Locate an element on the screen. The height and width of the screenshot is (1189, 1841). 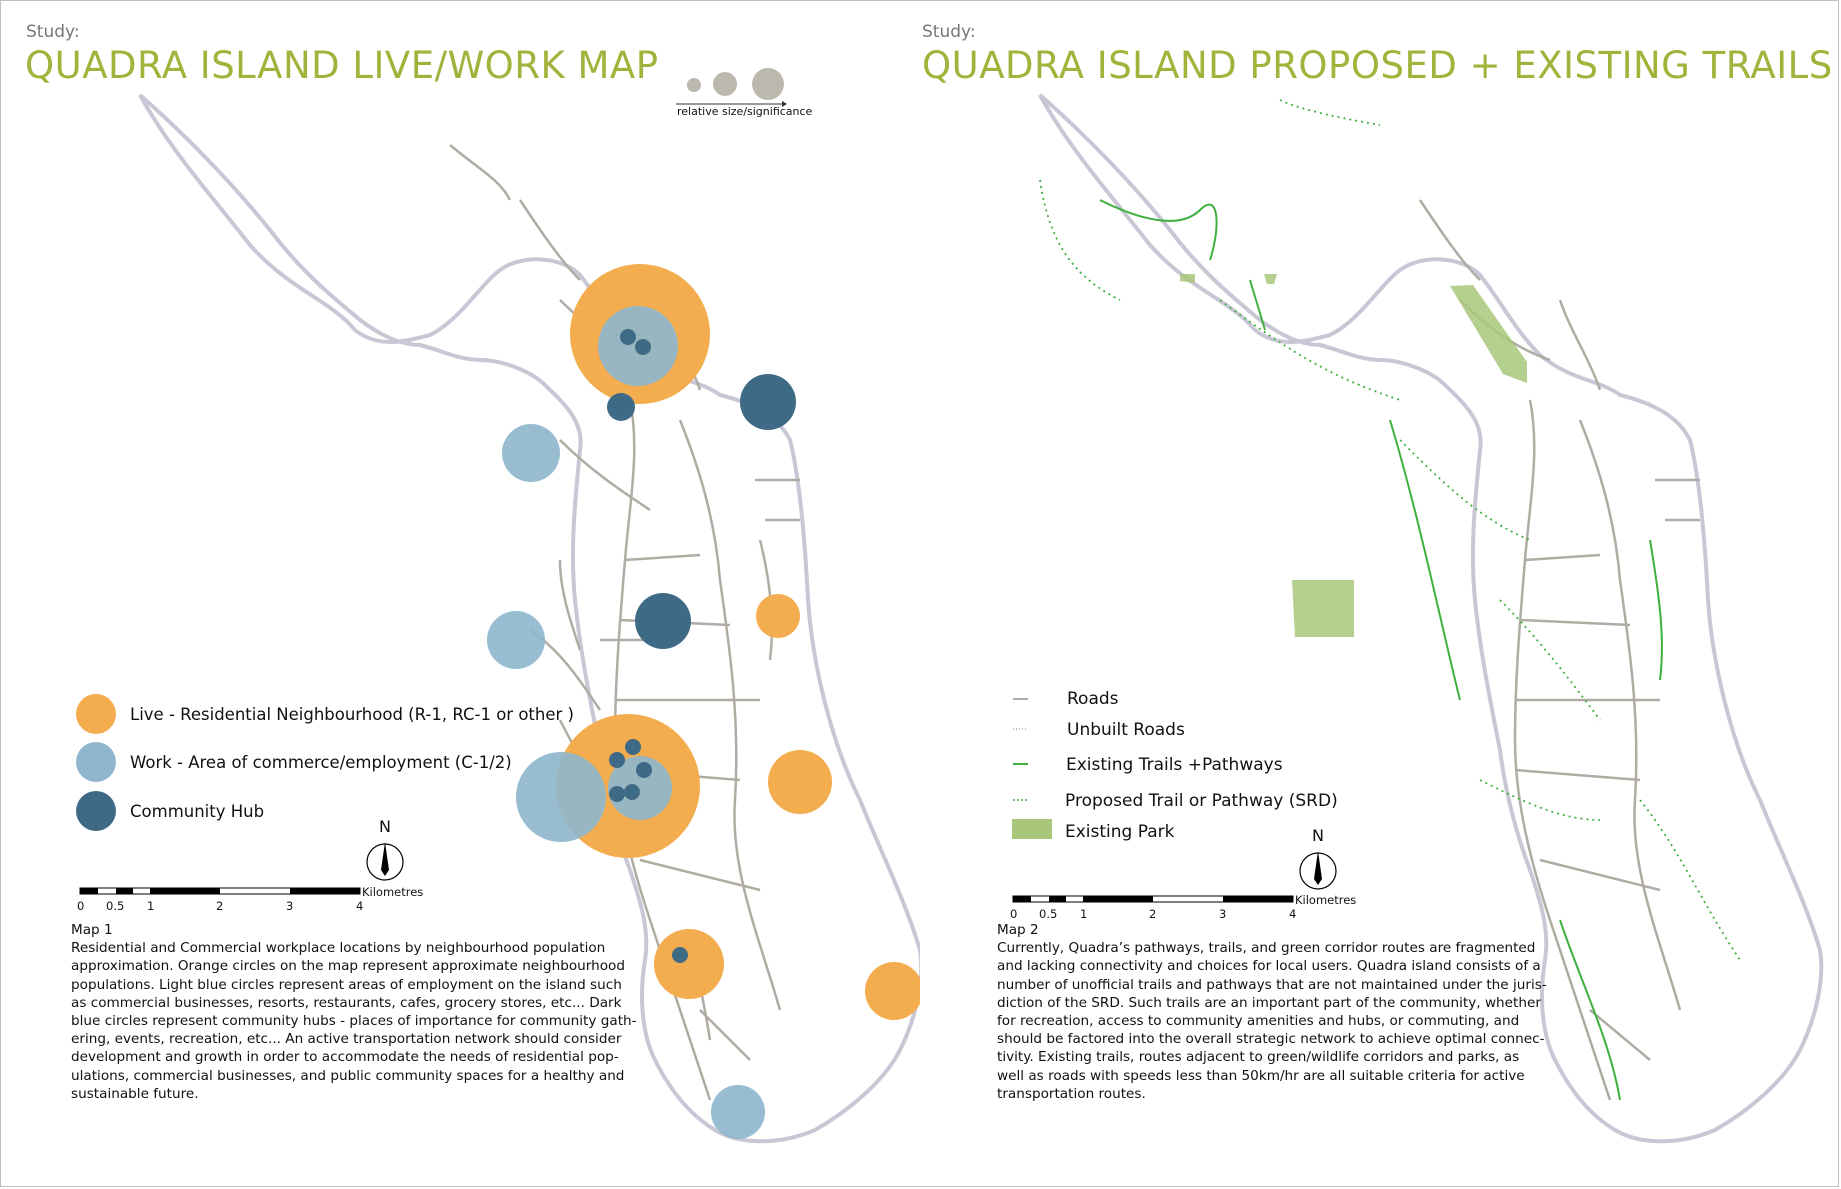
live-circles is located at coordinates (738, 642).